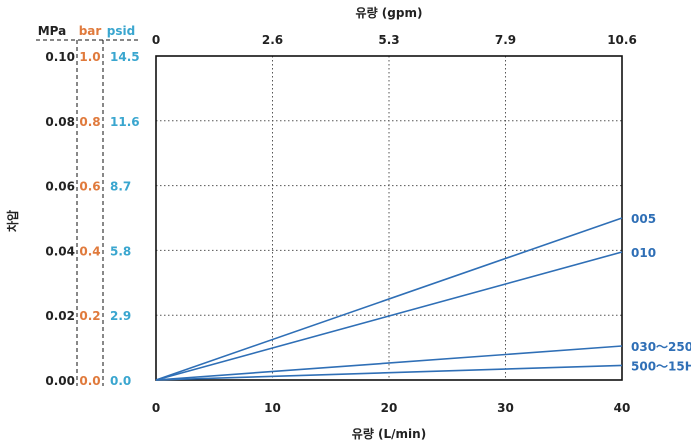  What do you see at coordinates (89, 187) in the screenshot?
I see `y-tick-label-bar: 0.6` at bounding box center [89, 187].